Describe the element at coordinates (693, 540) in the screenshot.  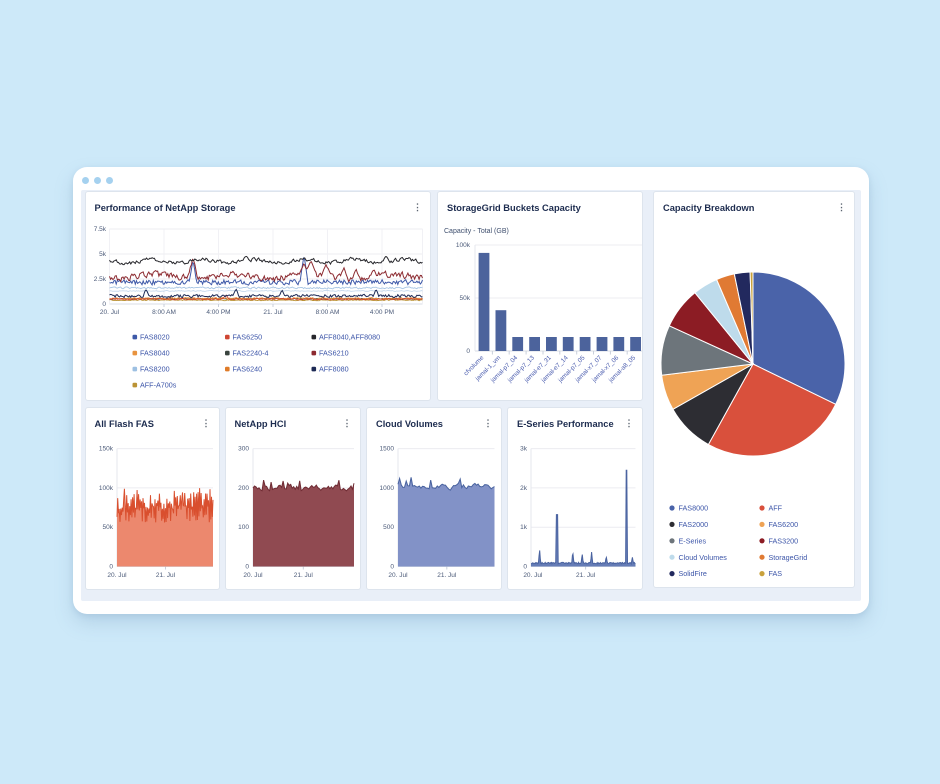
I see `svg-text: E-Series` at that location.